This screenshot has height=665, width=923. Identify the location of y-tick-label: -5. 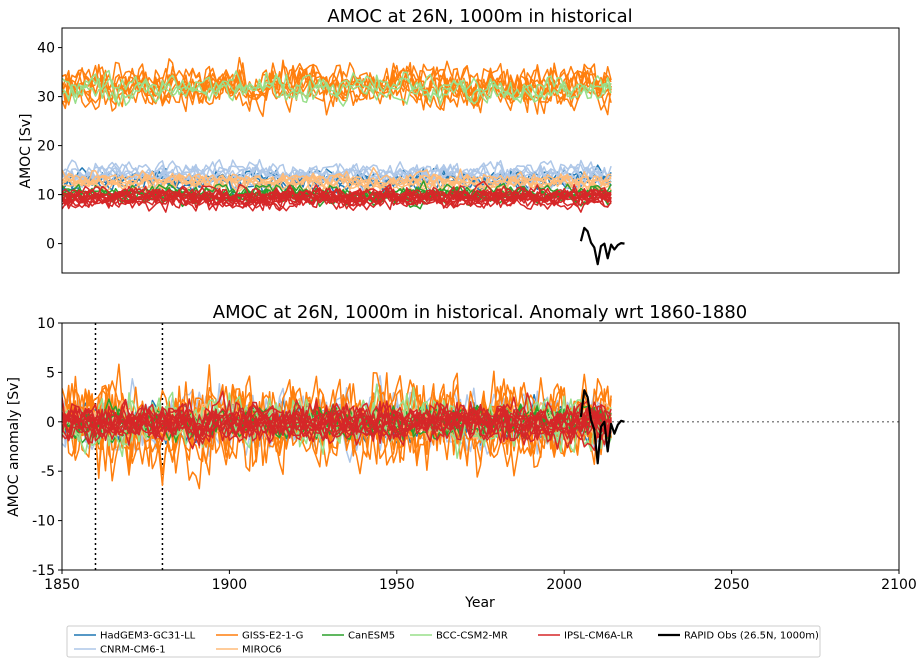
(48, 472).